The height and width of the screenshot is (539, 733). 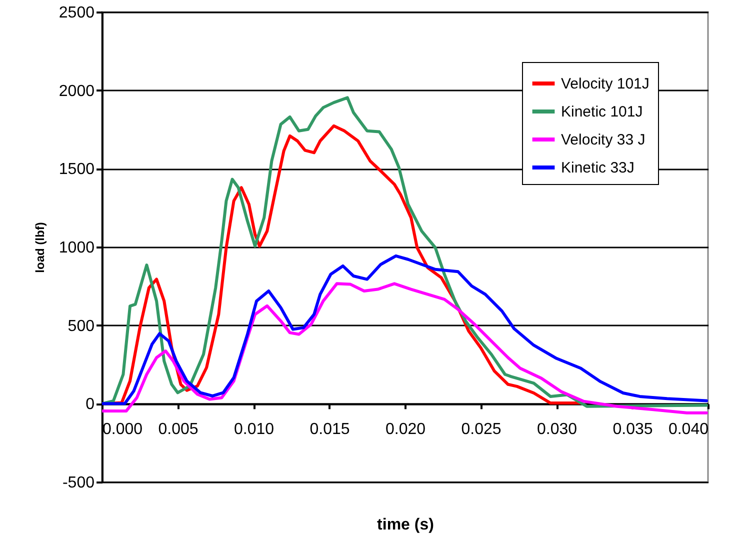 I want to click on y-tick-label: 0, so click(x=90, y=405).